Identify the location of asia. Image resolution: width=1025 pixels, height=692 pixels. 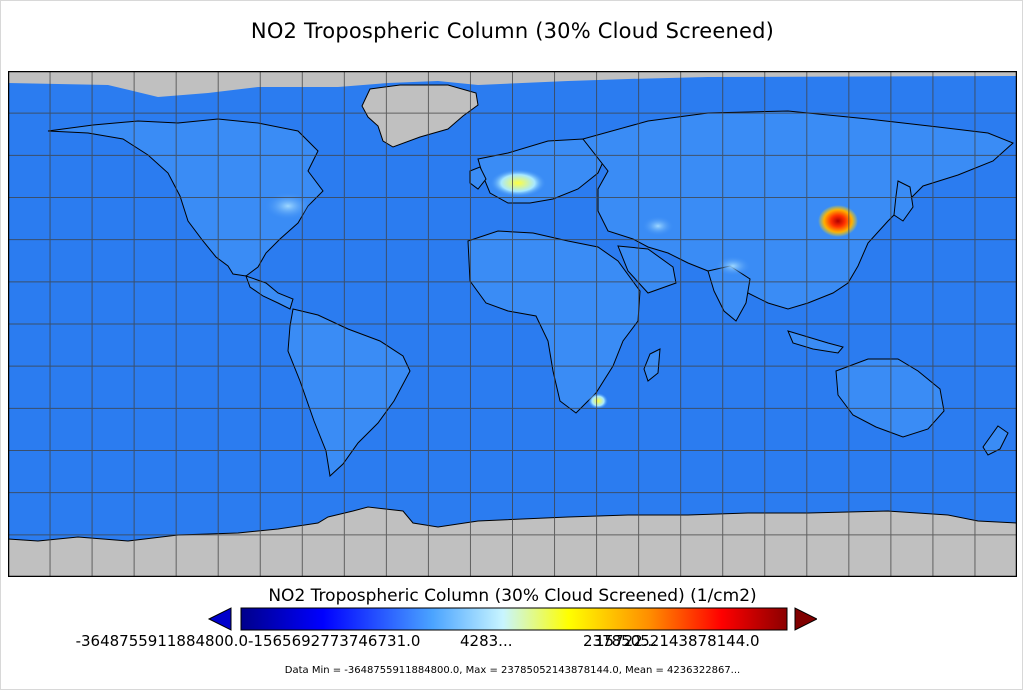
(798, 210).